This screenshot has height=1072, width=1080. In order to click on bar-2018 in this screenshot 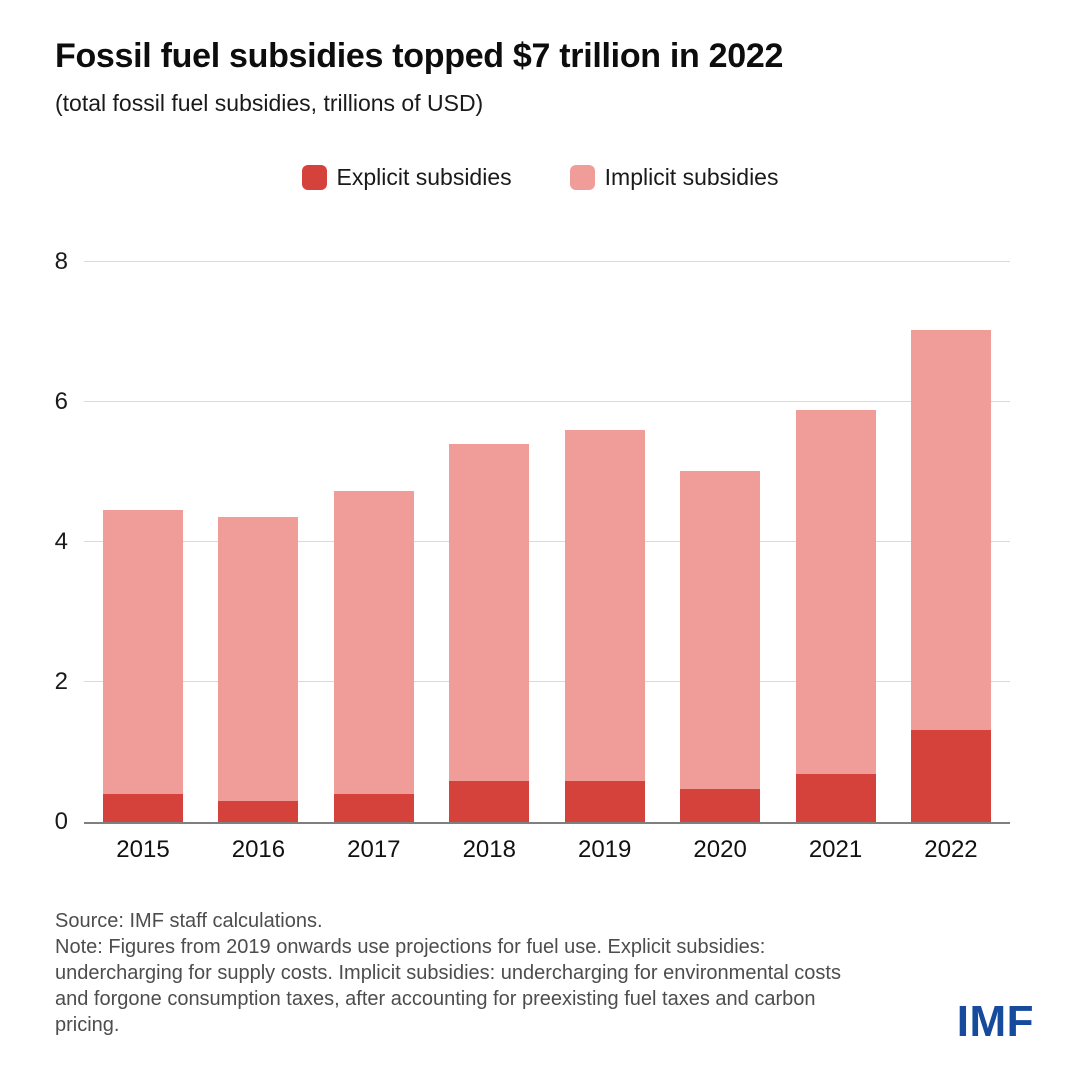, I will do `click(489, 542)`.